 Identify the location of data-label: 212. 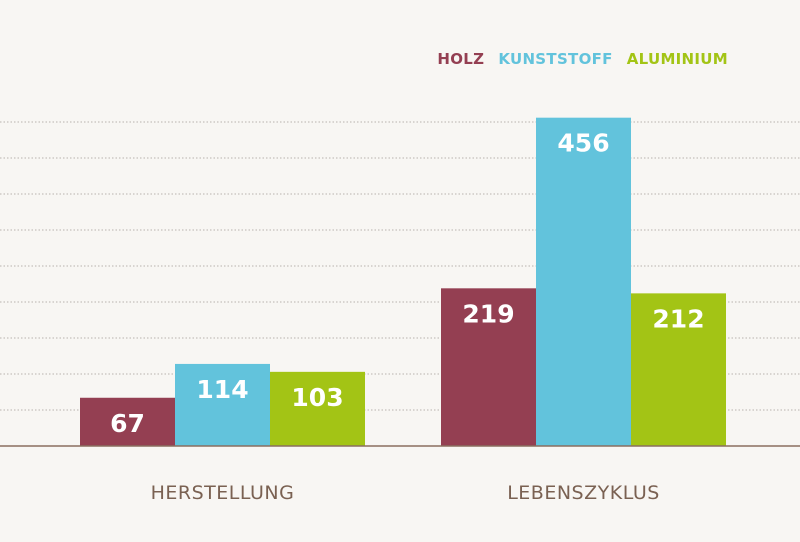
(678, 318).